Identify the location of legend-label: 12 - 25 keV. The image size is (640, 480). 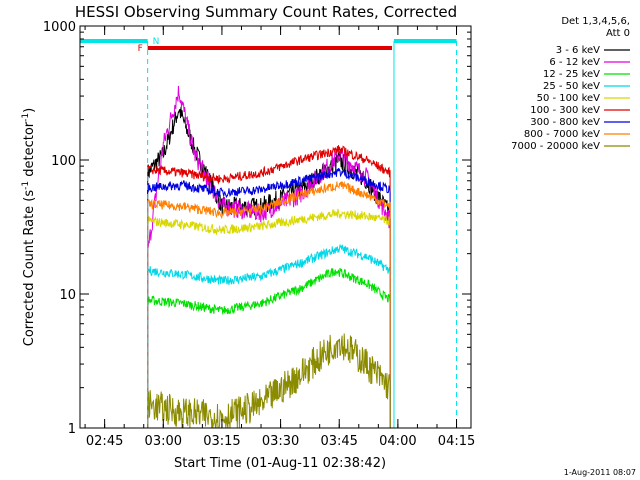
(571, 74).